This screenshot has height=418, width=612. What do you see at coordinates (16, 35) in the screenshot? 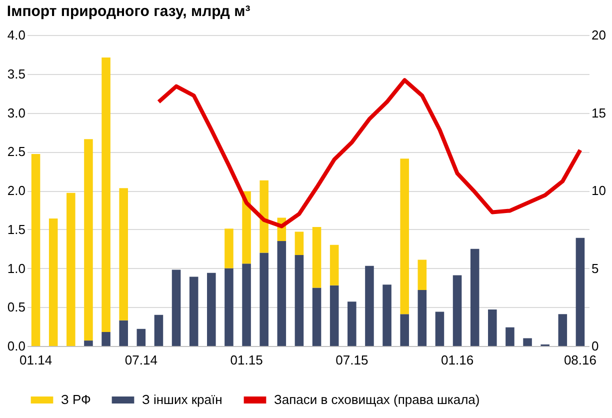
I see `y-tick-label: 4.0` at bounding box center [16, 35].